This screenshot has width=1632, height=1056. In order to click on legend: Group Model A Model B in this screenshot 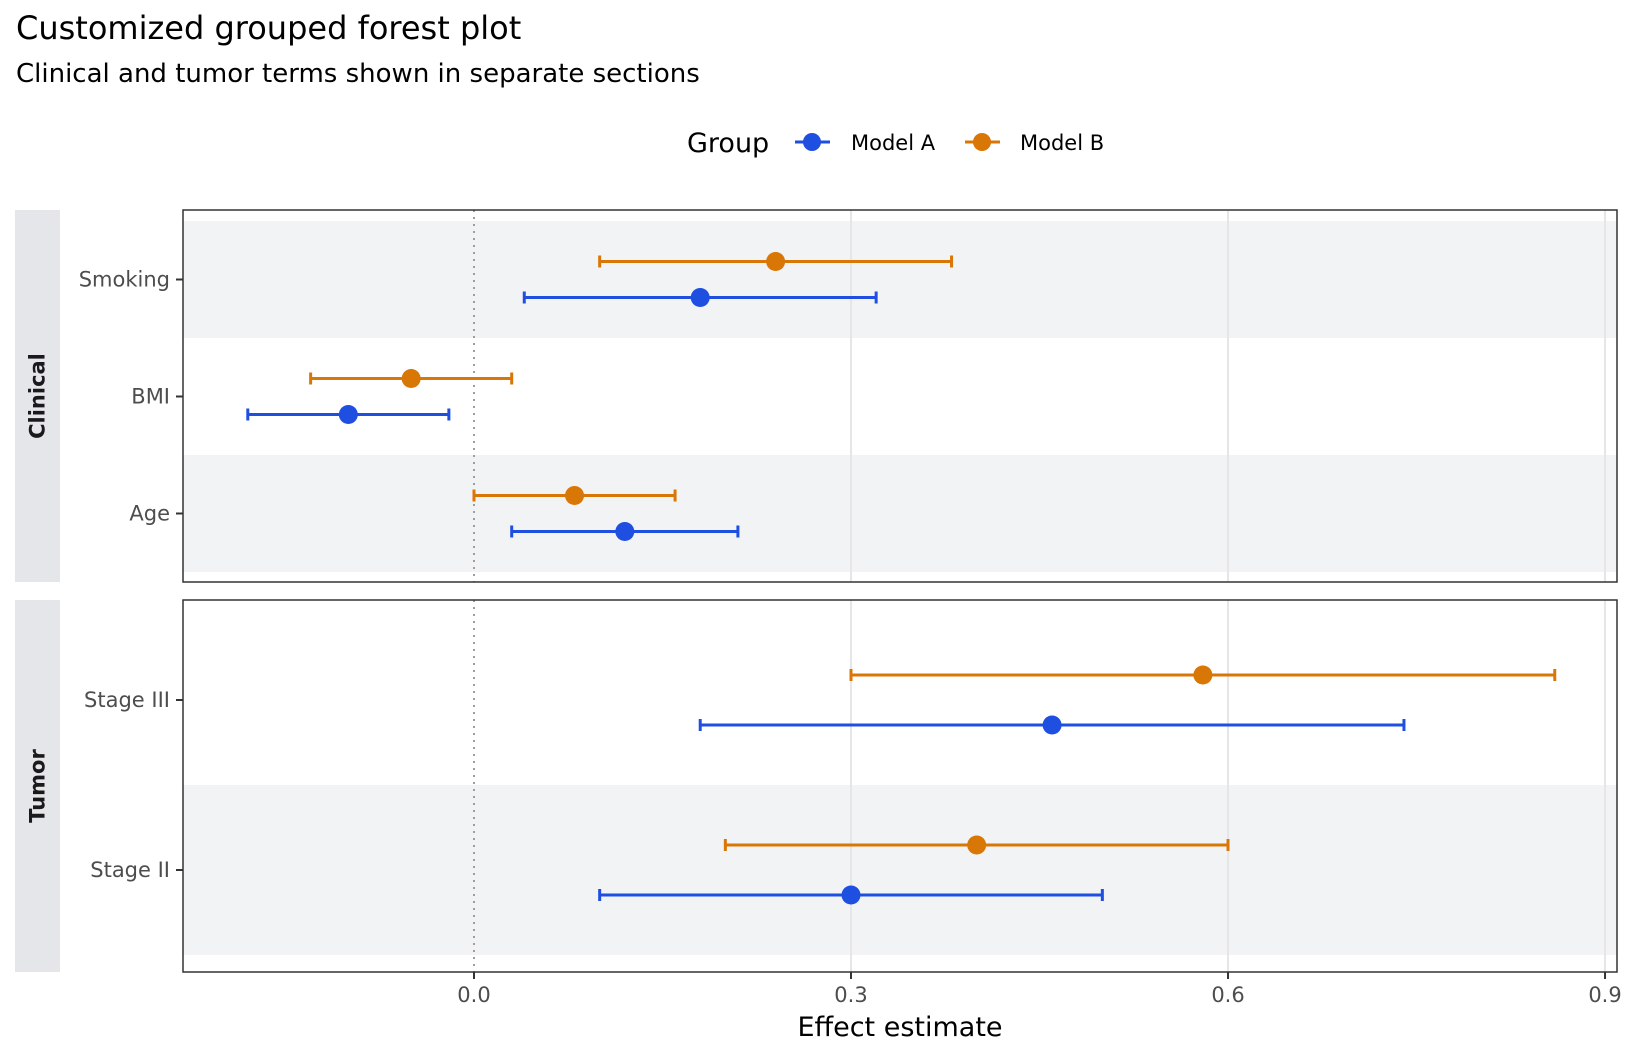, I will do `click(895, 143)`.